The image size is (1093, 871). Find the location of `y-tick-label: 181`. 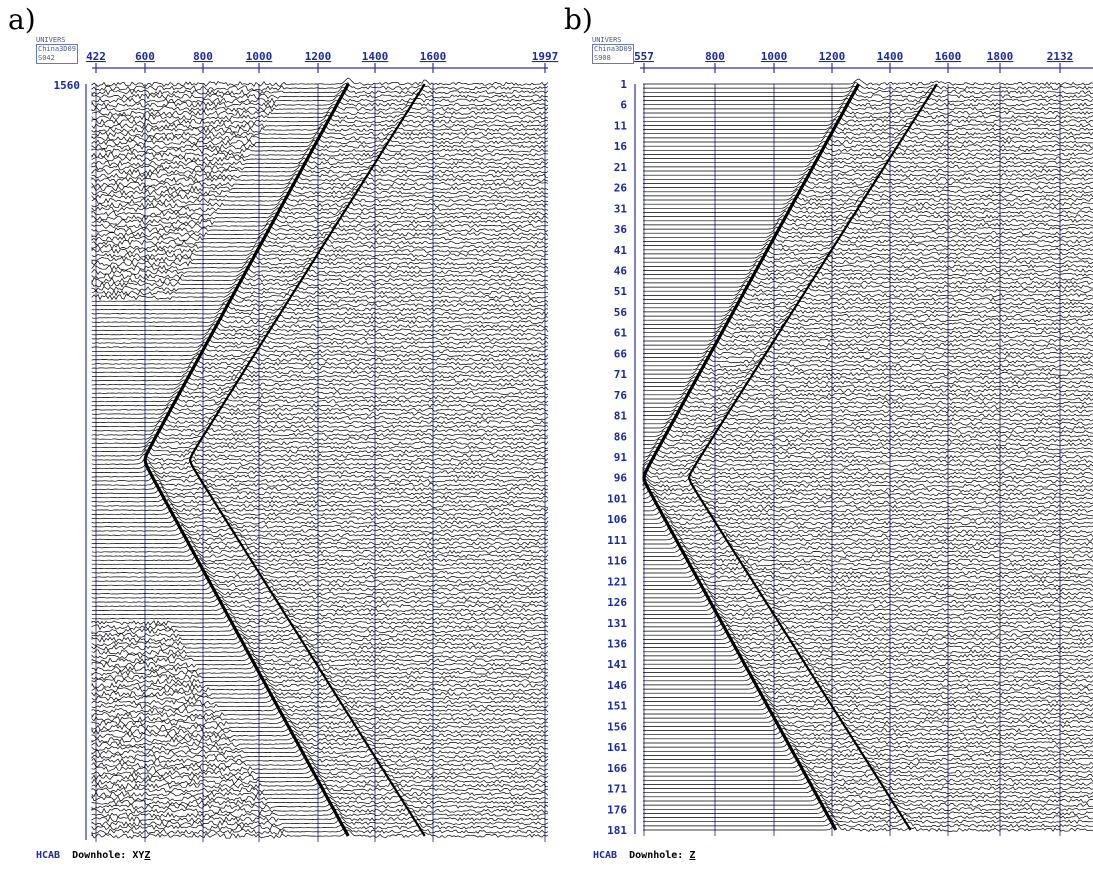

y-tick-label: 181 is located at coordinates (617, 830).